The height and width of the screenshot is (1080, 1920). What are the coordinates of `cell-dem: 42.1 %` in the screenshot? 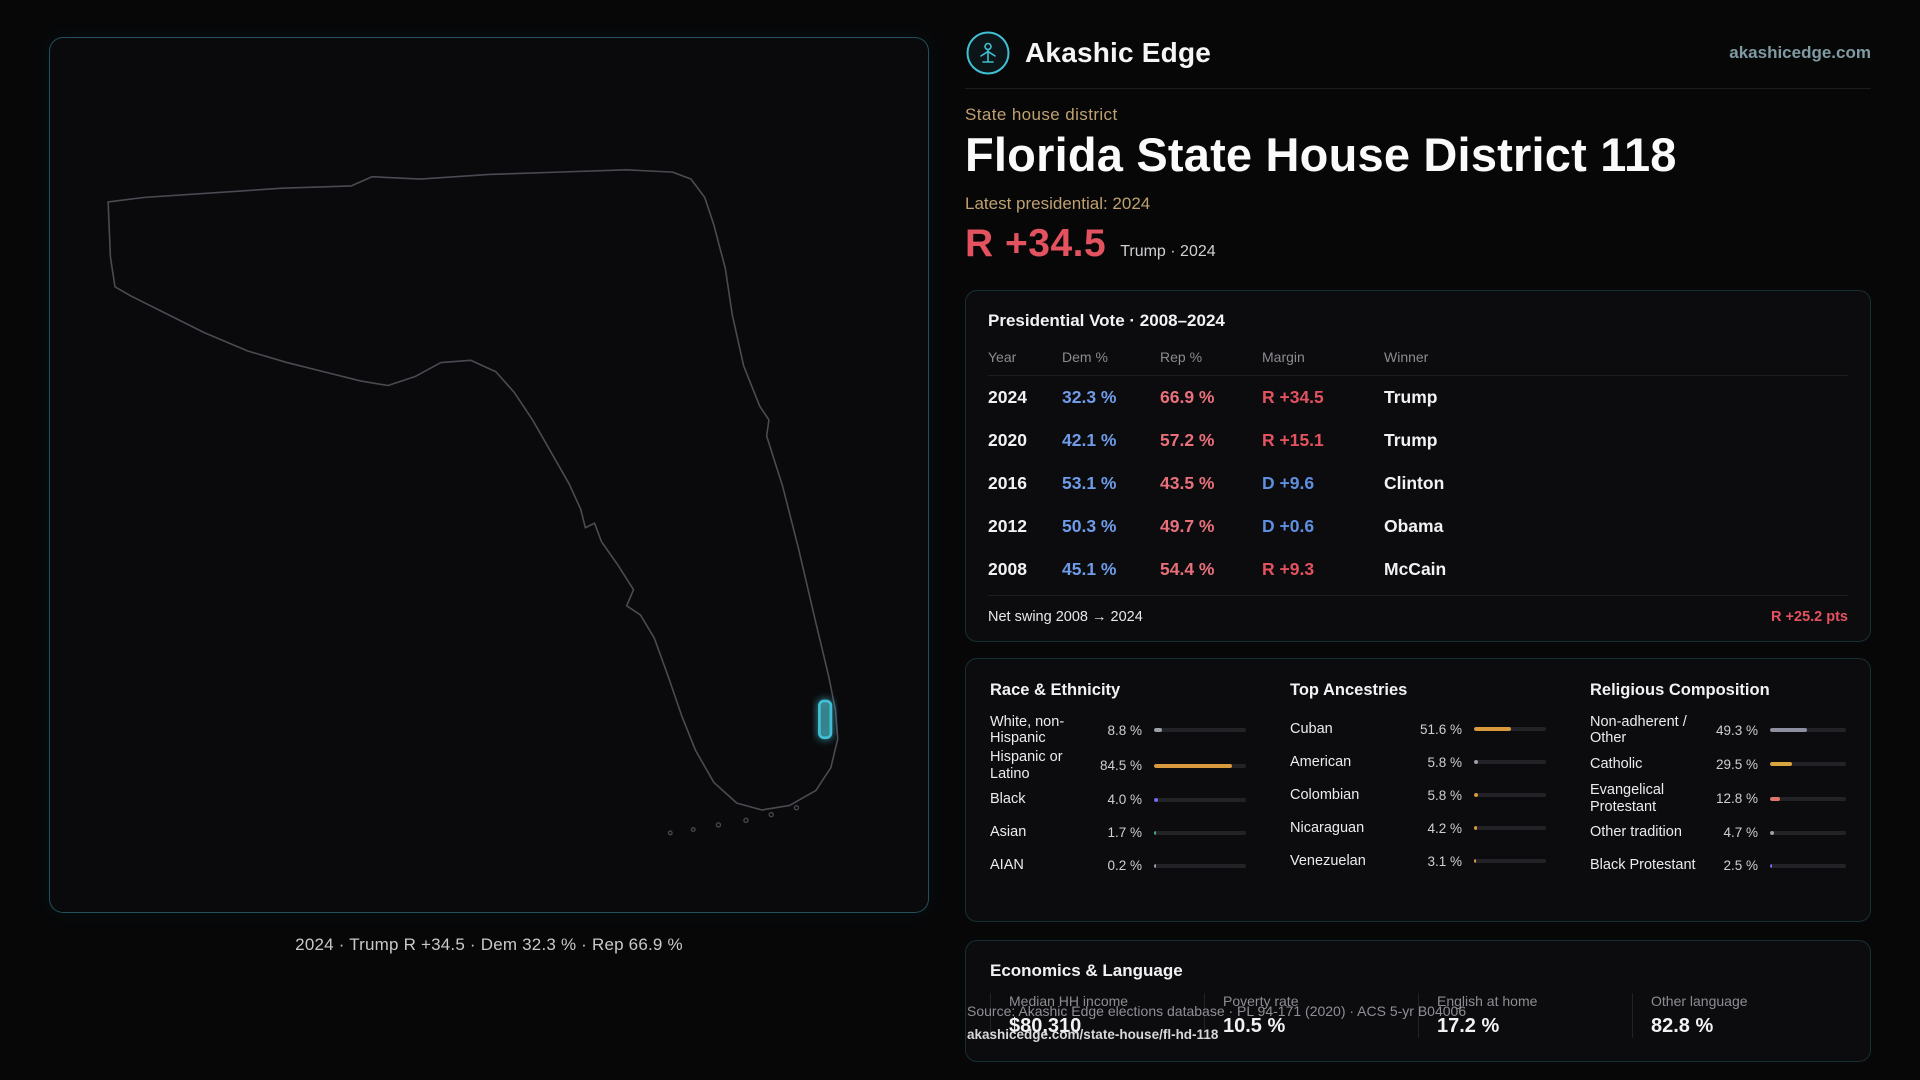 It's located at (1089, 439).